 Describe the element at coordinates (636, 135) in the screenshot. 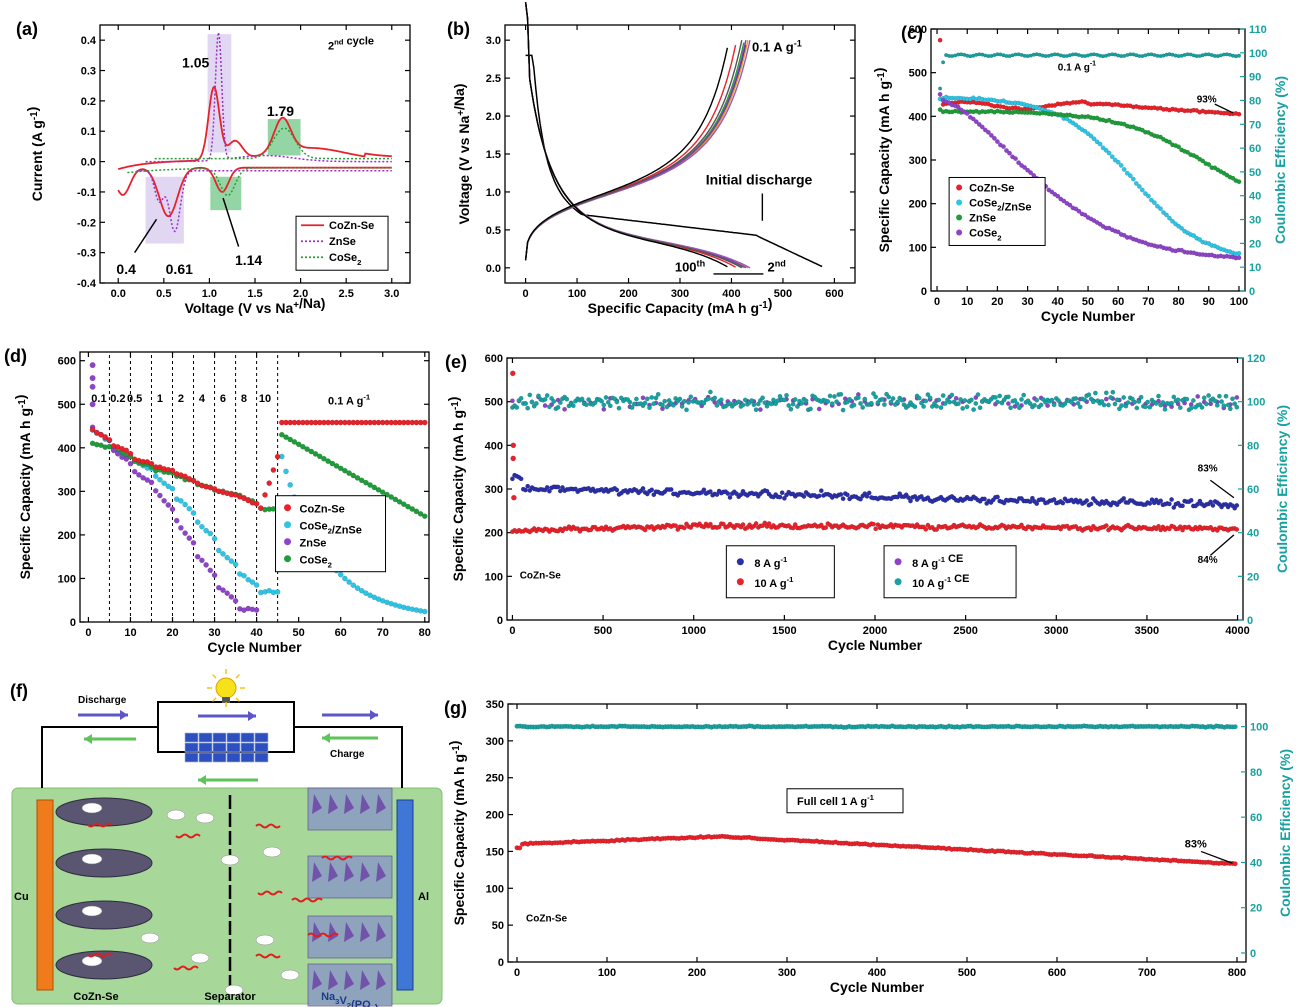

I see `curve-discharge` at that location.